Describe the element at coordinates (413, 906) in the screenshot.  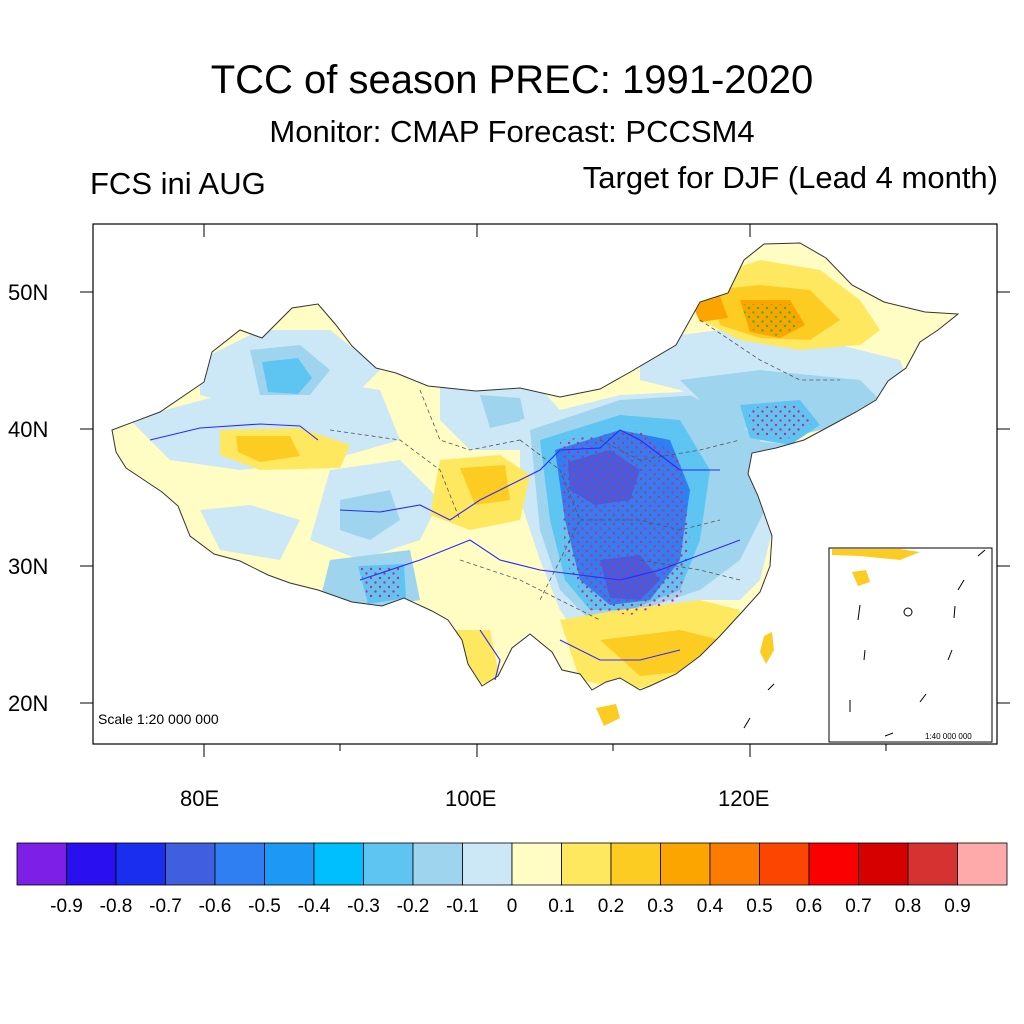
I see `colorbar-label: -0.2` at that location.